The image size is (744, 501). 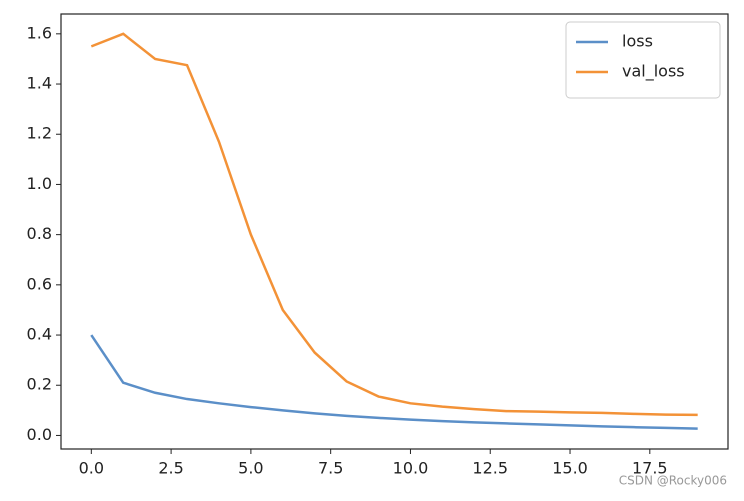 I want to click on y-tick-label: 0.2, so click(x=39, y=384).